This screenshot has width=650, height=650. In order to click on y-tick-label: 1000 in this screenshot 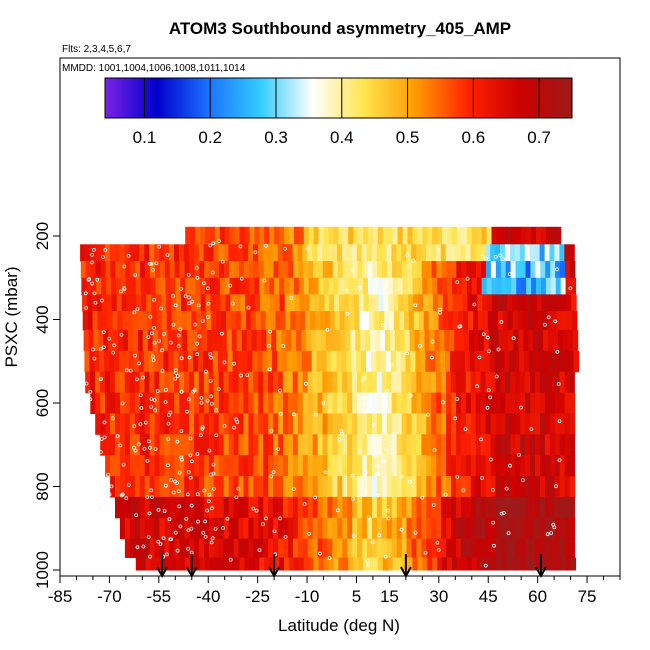, I will do `click(42, 570)`.